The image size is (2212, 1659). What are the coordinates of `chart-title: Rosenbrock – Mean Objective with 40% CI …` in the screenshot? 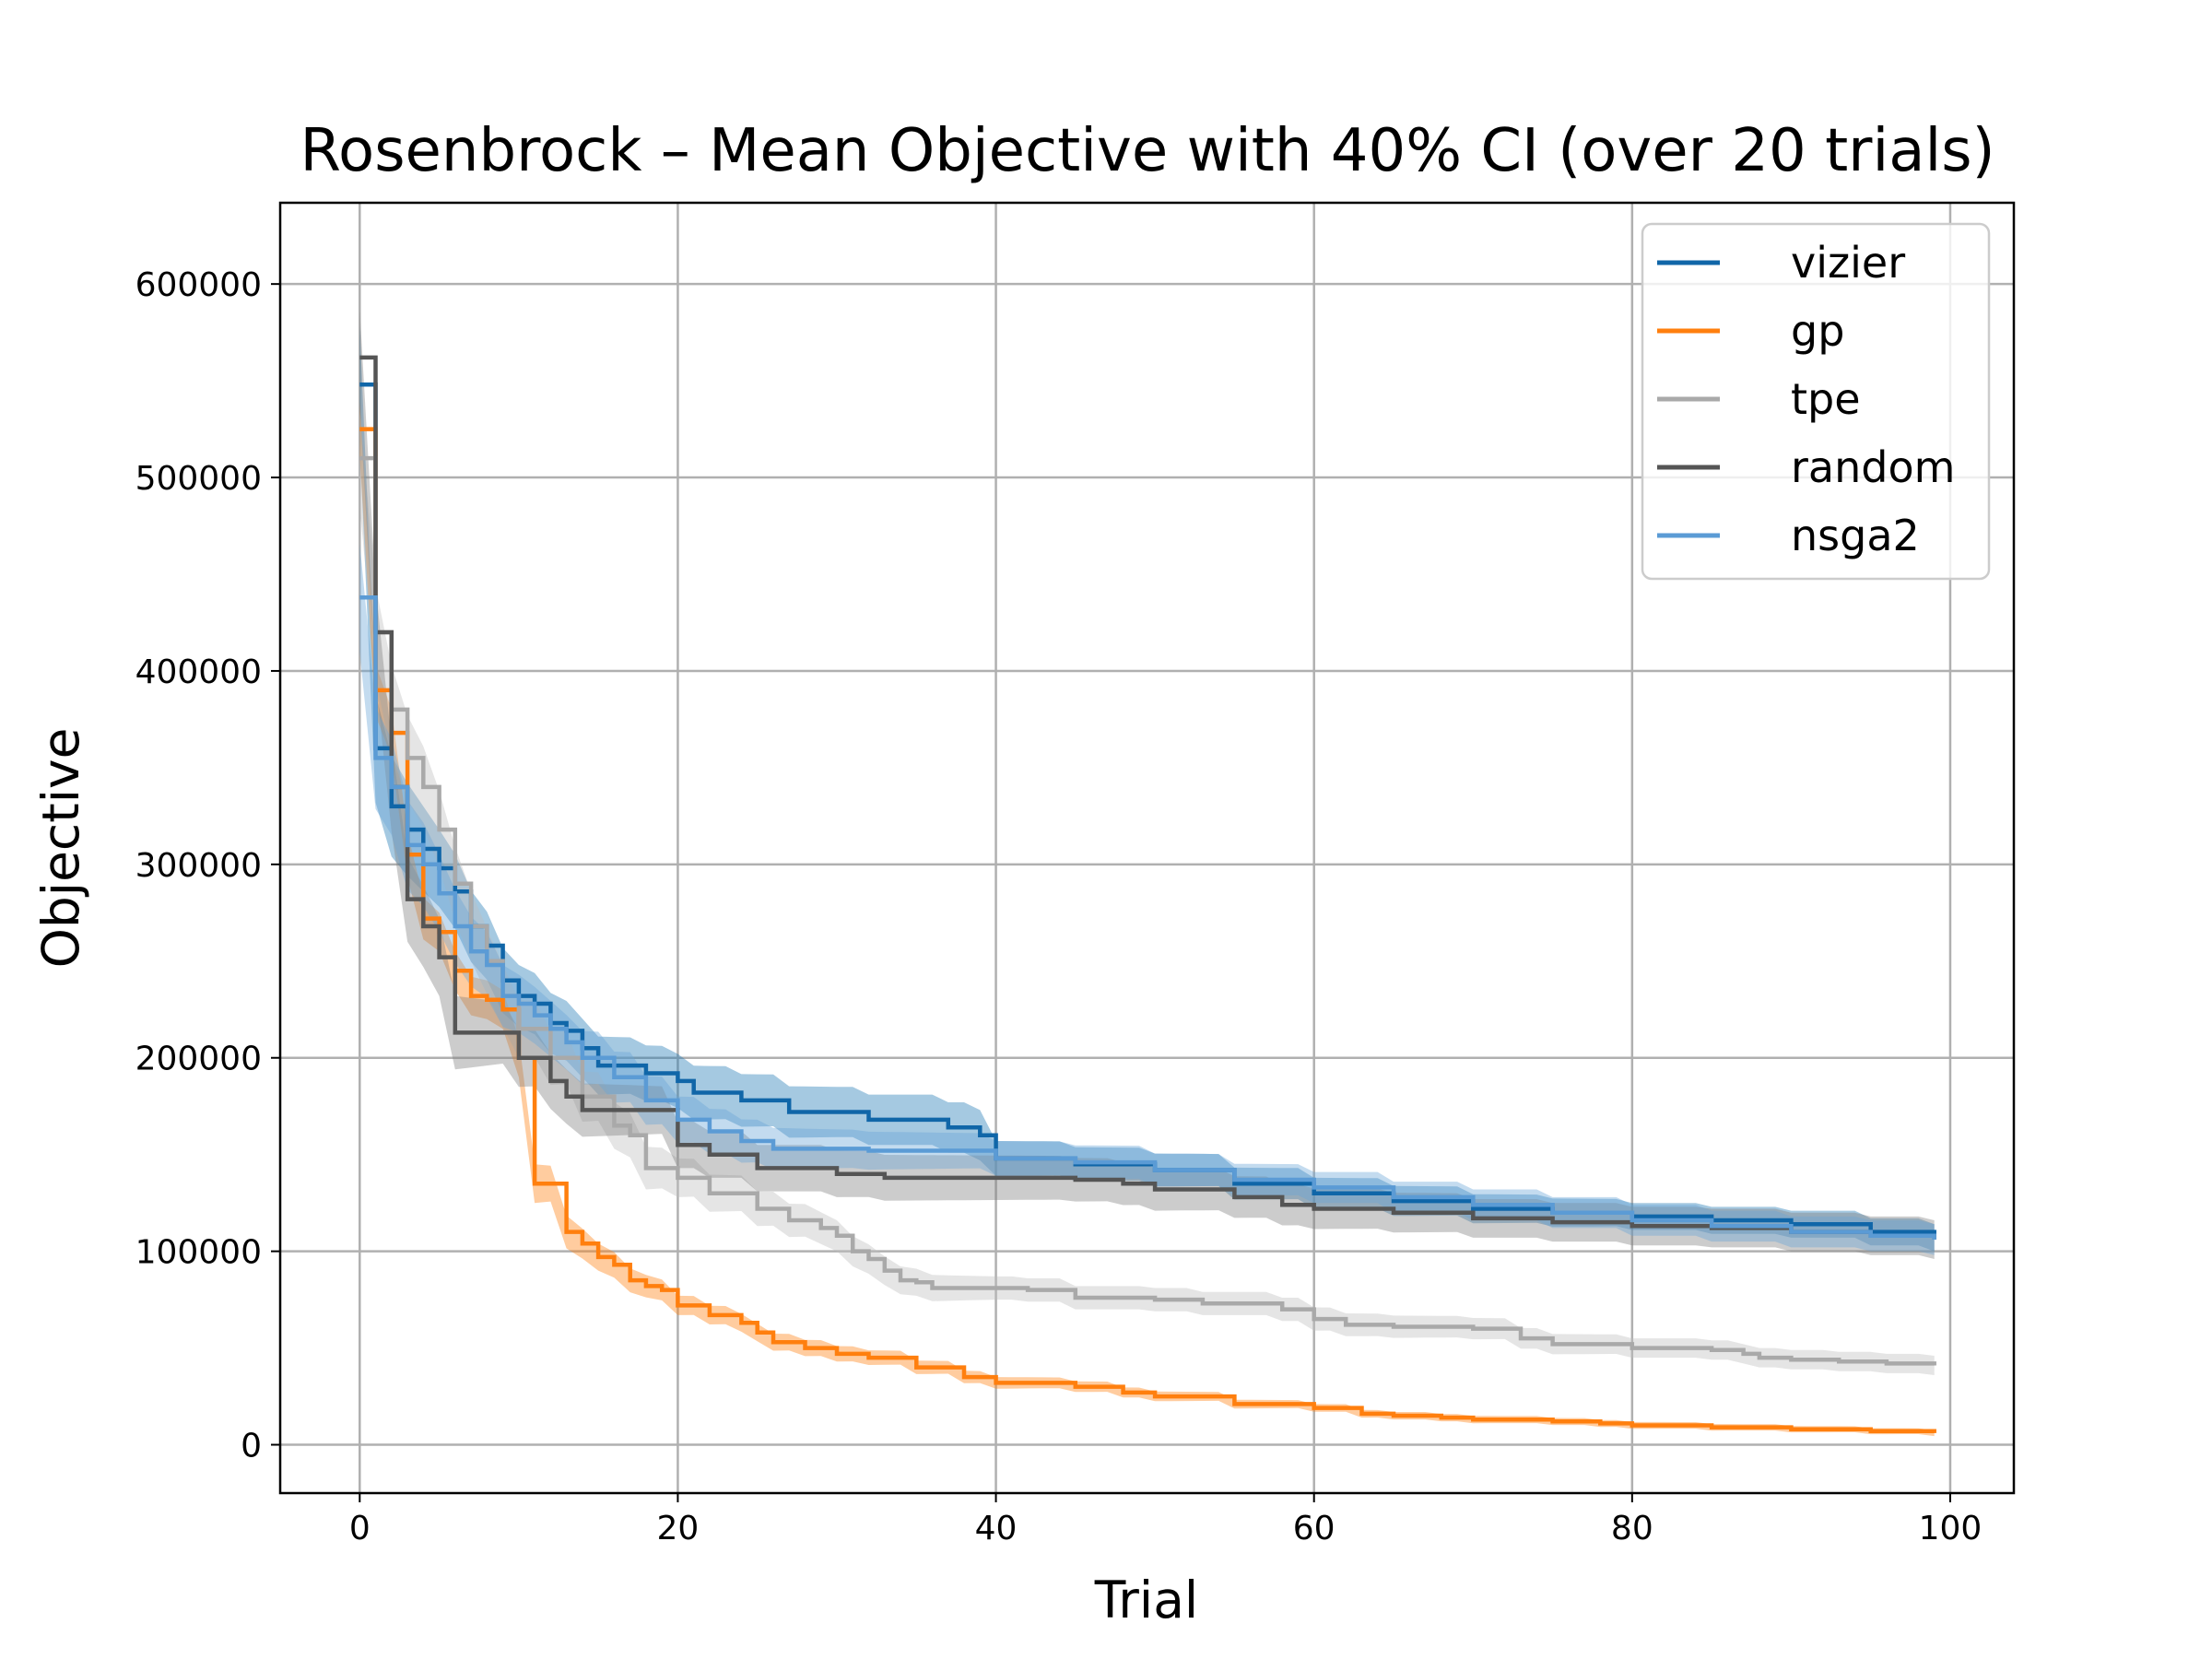 It's located at (1147, 151).